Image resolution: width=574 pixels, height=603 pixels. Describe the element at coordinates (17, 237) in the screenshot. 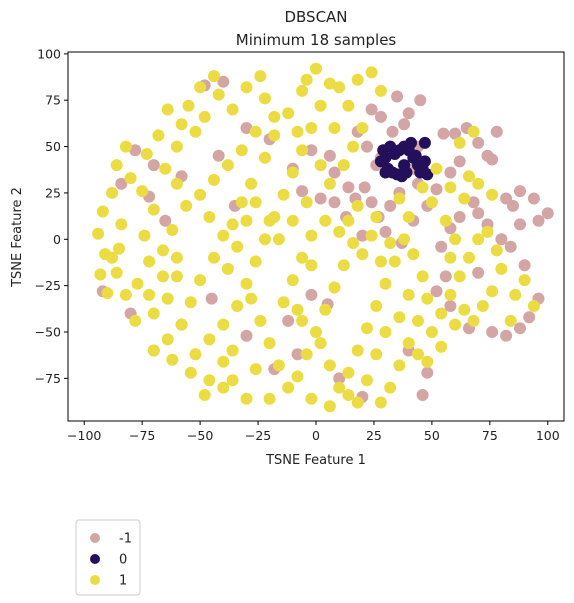

I see `y-axis-label: TSNE Feature 2` at that location.